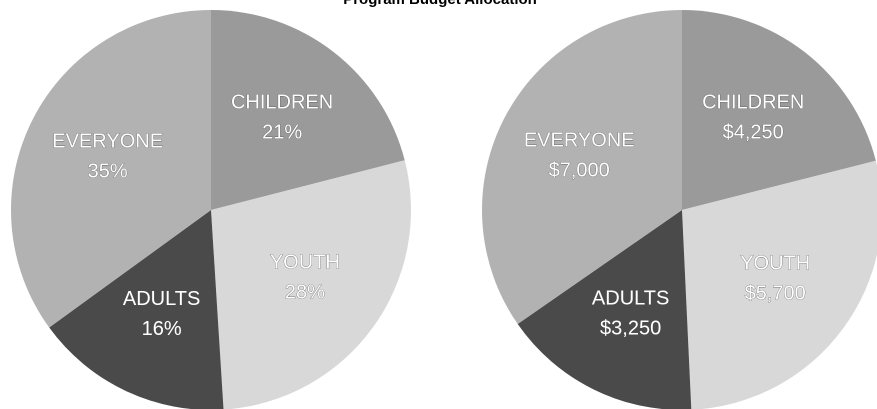 The width and height of the screenshot is (877, 409). What do you see at coordinates (440, 4) in the screenshot?
I see `chart-title: Program Budget Allocation` at bounding box center [440, 4].